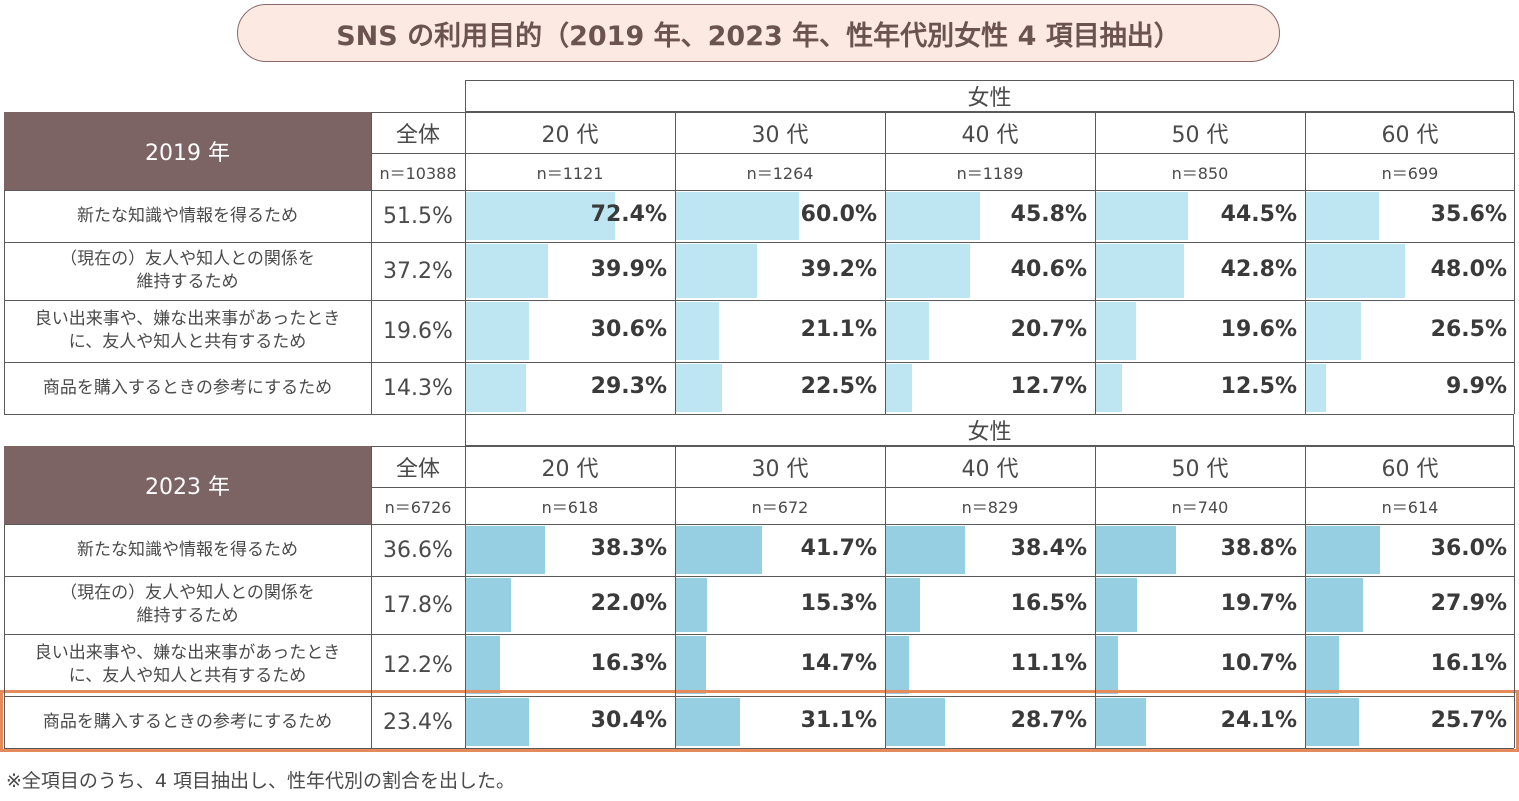 This screenshot has height=801, width=1519. I want to click on data-label: 22.0%, so click(628, 603).